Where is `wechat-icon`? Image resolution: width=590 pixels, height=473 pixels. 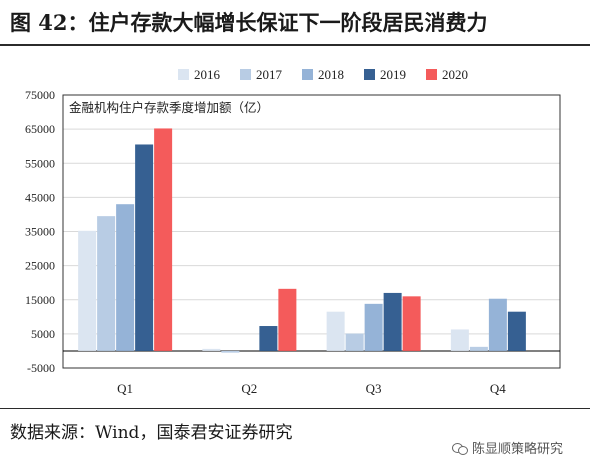 wechat-icon is located at coordinates (460, 449).